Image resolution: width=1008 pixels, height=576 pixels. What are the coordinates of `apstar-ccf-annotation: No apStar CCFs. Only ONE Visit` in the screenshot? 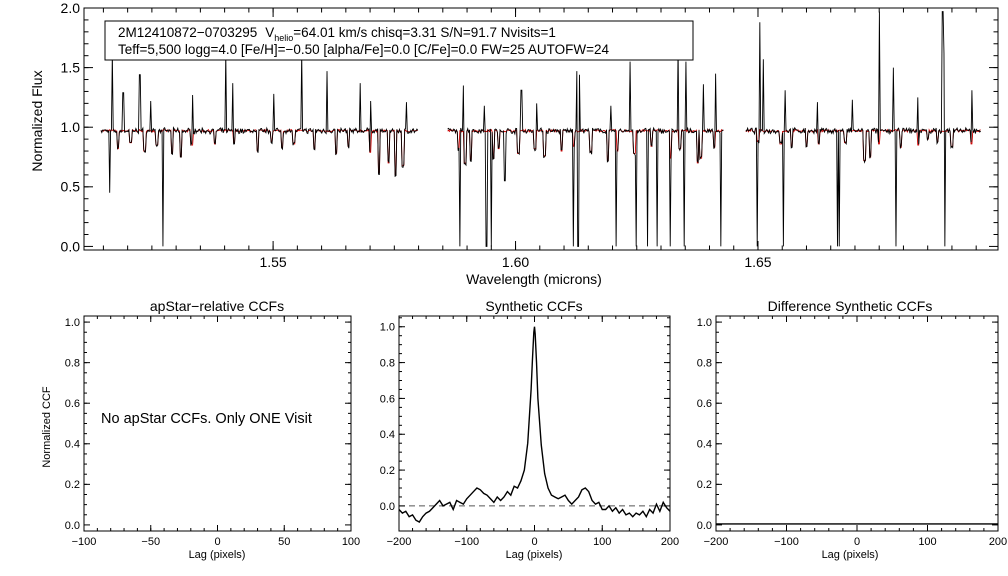 It's located at (206, 419).